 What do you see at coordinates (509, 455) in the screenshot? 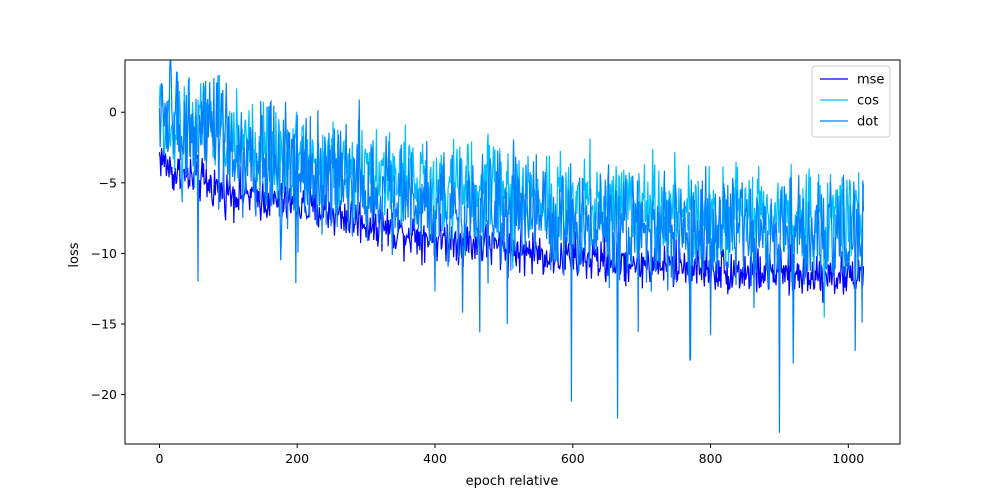
I see `x-axis: 0 200 400 600 800 1000` at bounding box center [509, 455].